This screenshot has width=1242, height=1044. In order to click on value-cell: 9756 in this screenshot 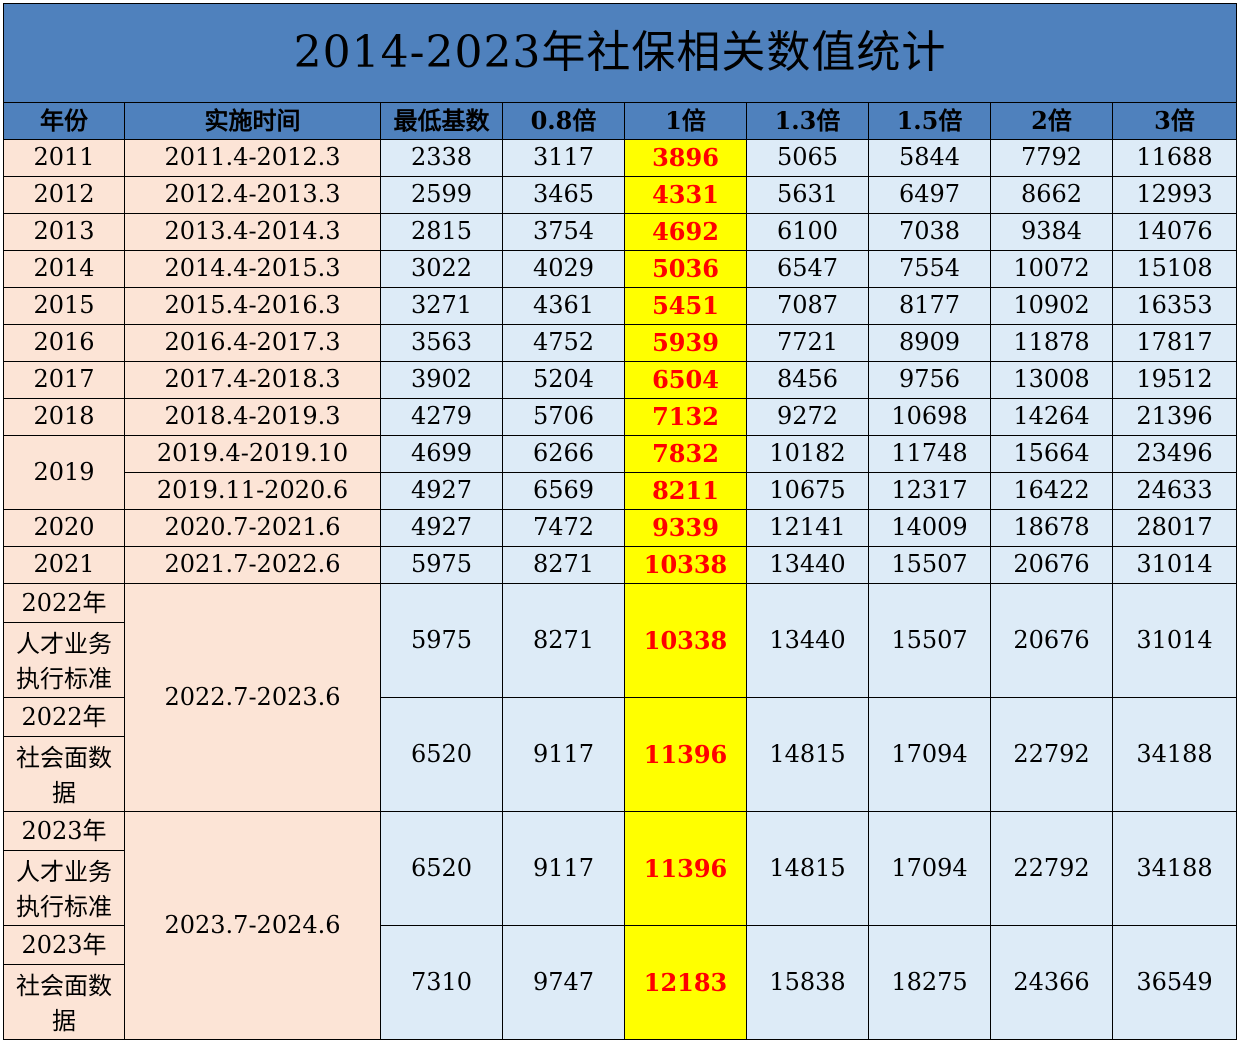, I will do `click(929, 380)`.